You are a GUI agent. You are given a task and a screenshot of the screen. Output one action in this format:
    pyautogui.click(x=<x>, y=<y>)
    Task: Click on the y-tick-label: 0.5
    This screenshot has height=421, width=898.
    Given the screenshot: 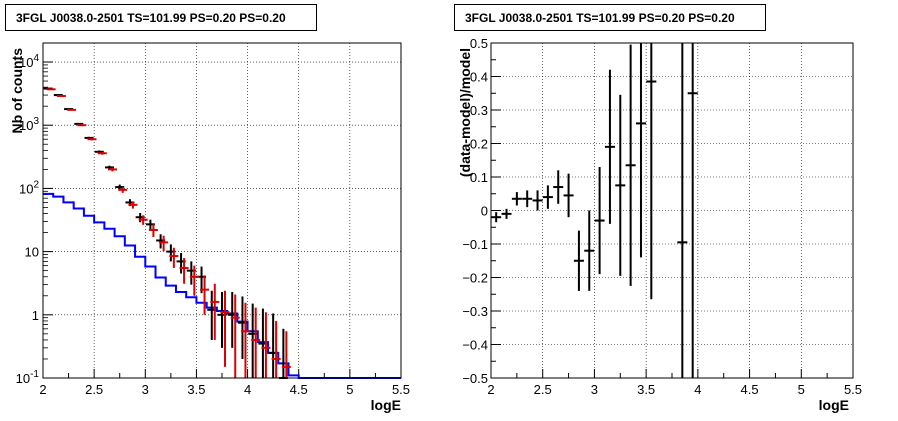 What is the action you would take?
    pyautogui.click(x=479, y=43)
    